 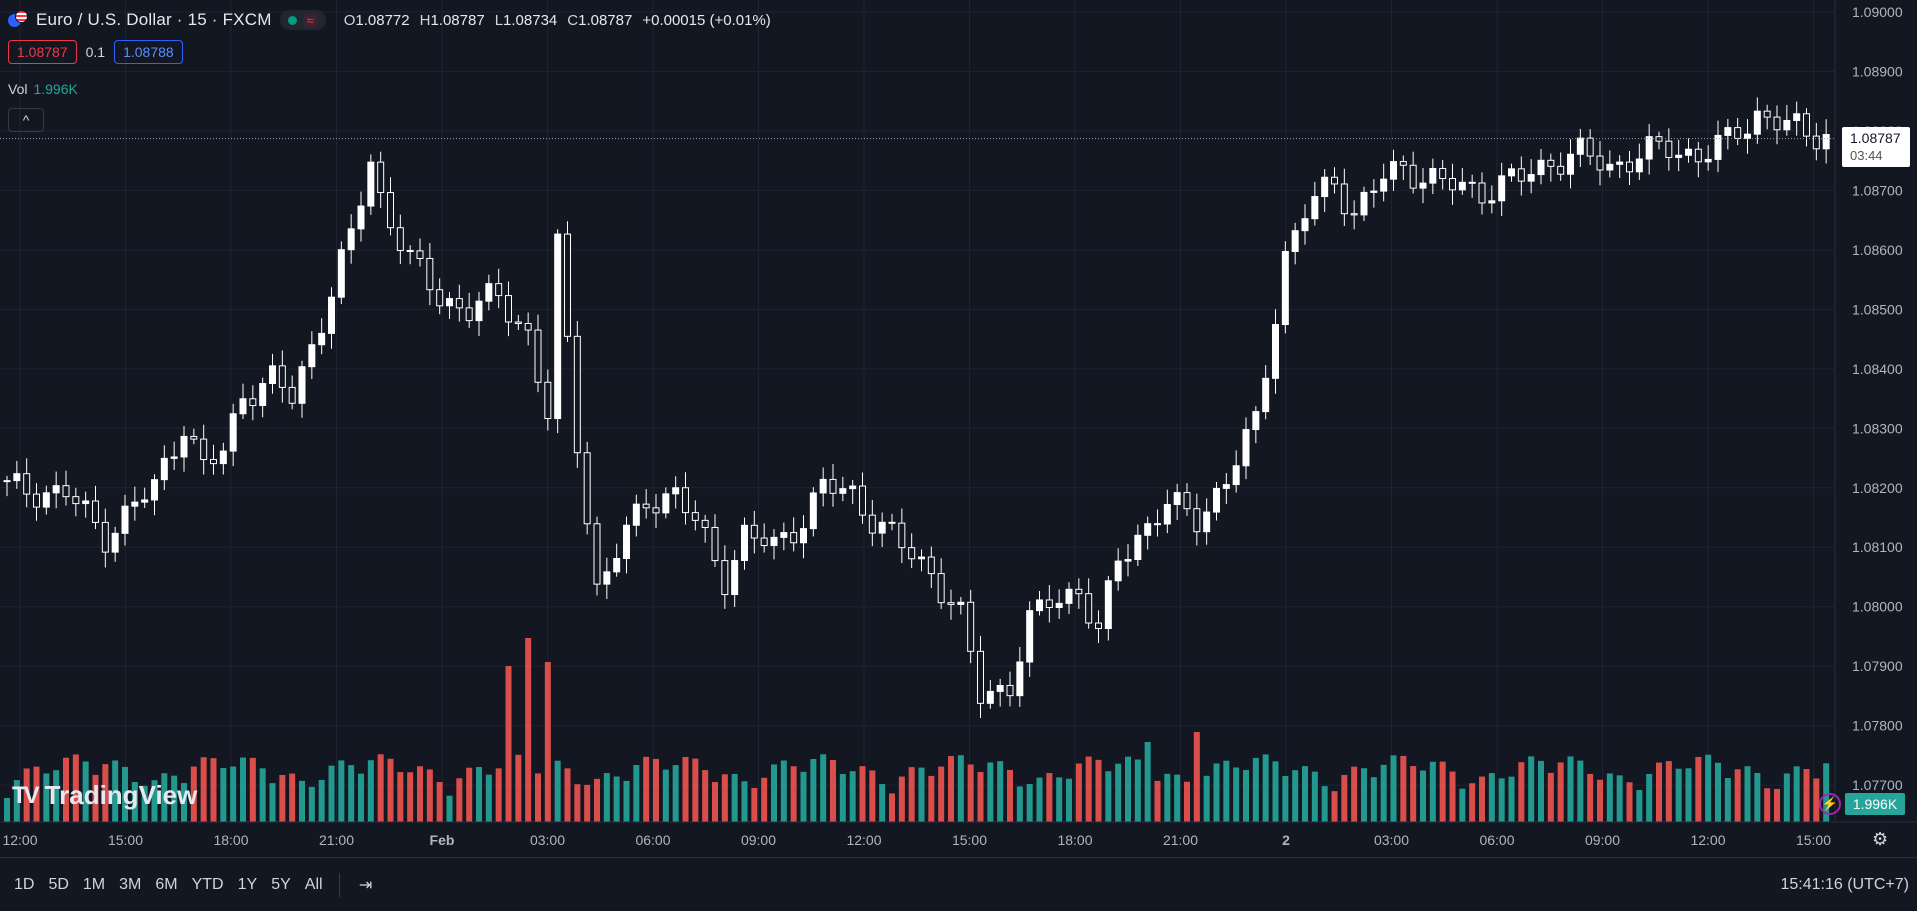 I want to click on range-6m: 6M, so click(x=166, y=884).